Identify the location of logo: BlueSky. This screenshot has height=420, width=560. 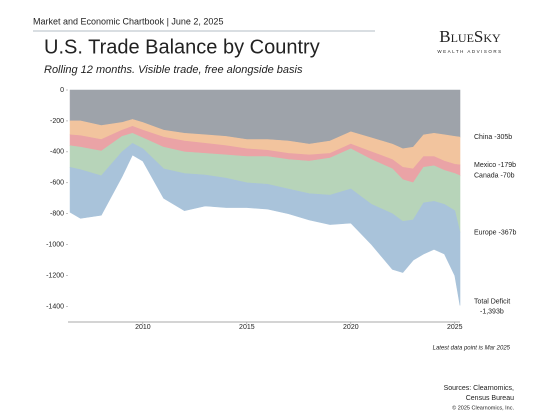
(470, 36).